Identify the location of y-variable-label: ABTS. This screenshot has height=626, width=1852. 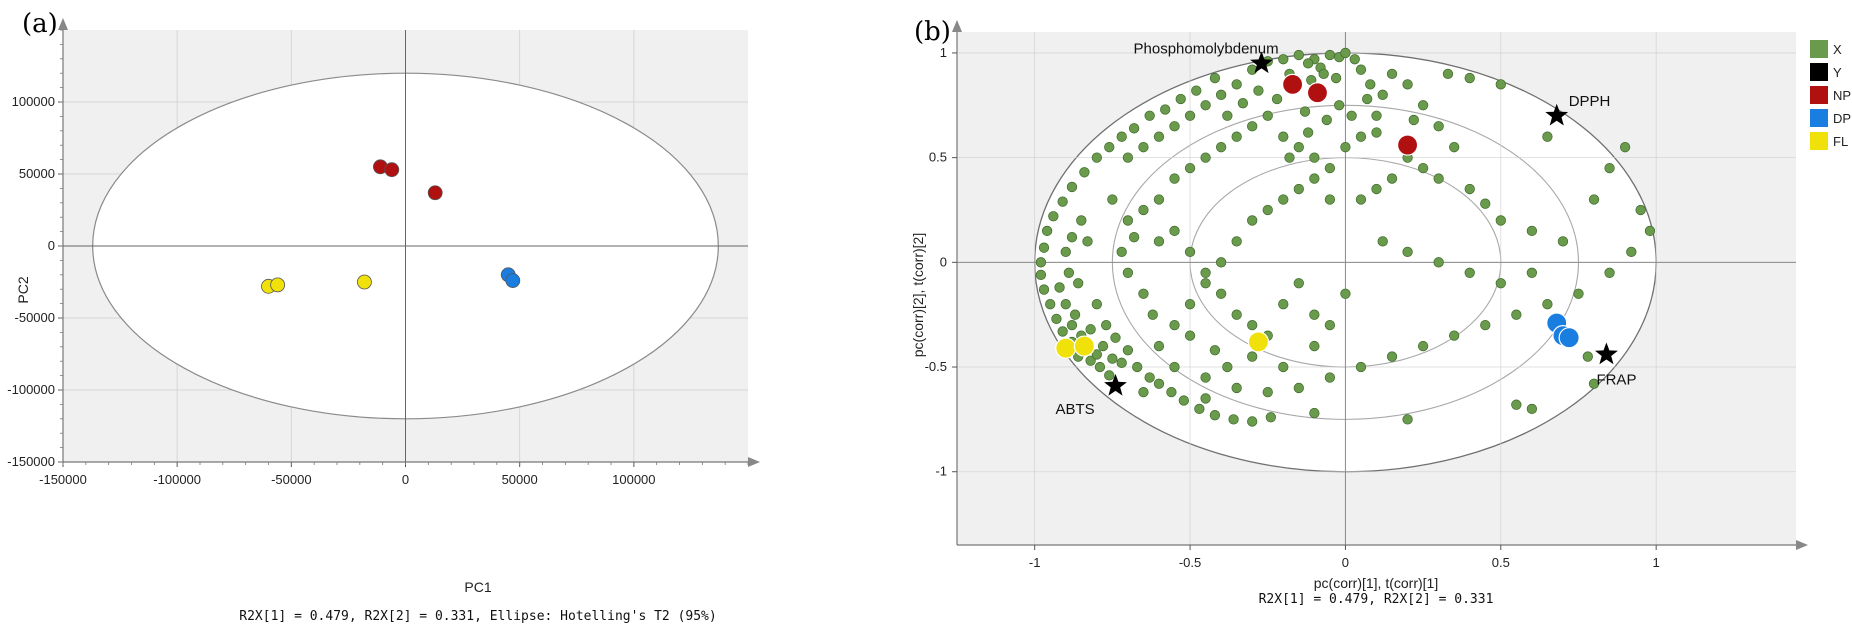
(1074, 409).